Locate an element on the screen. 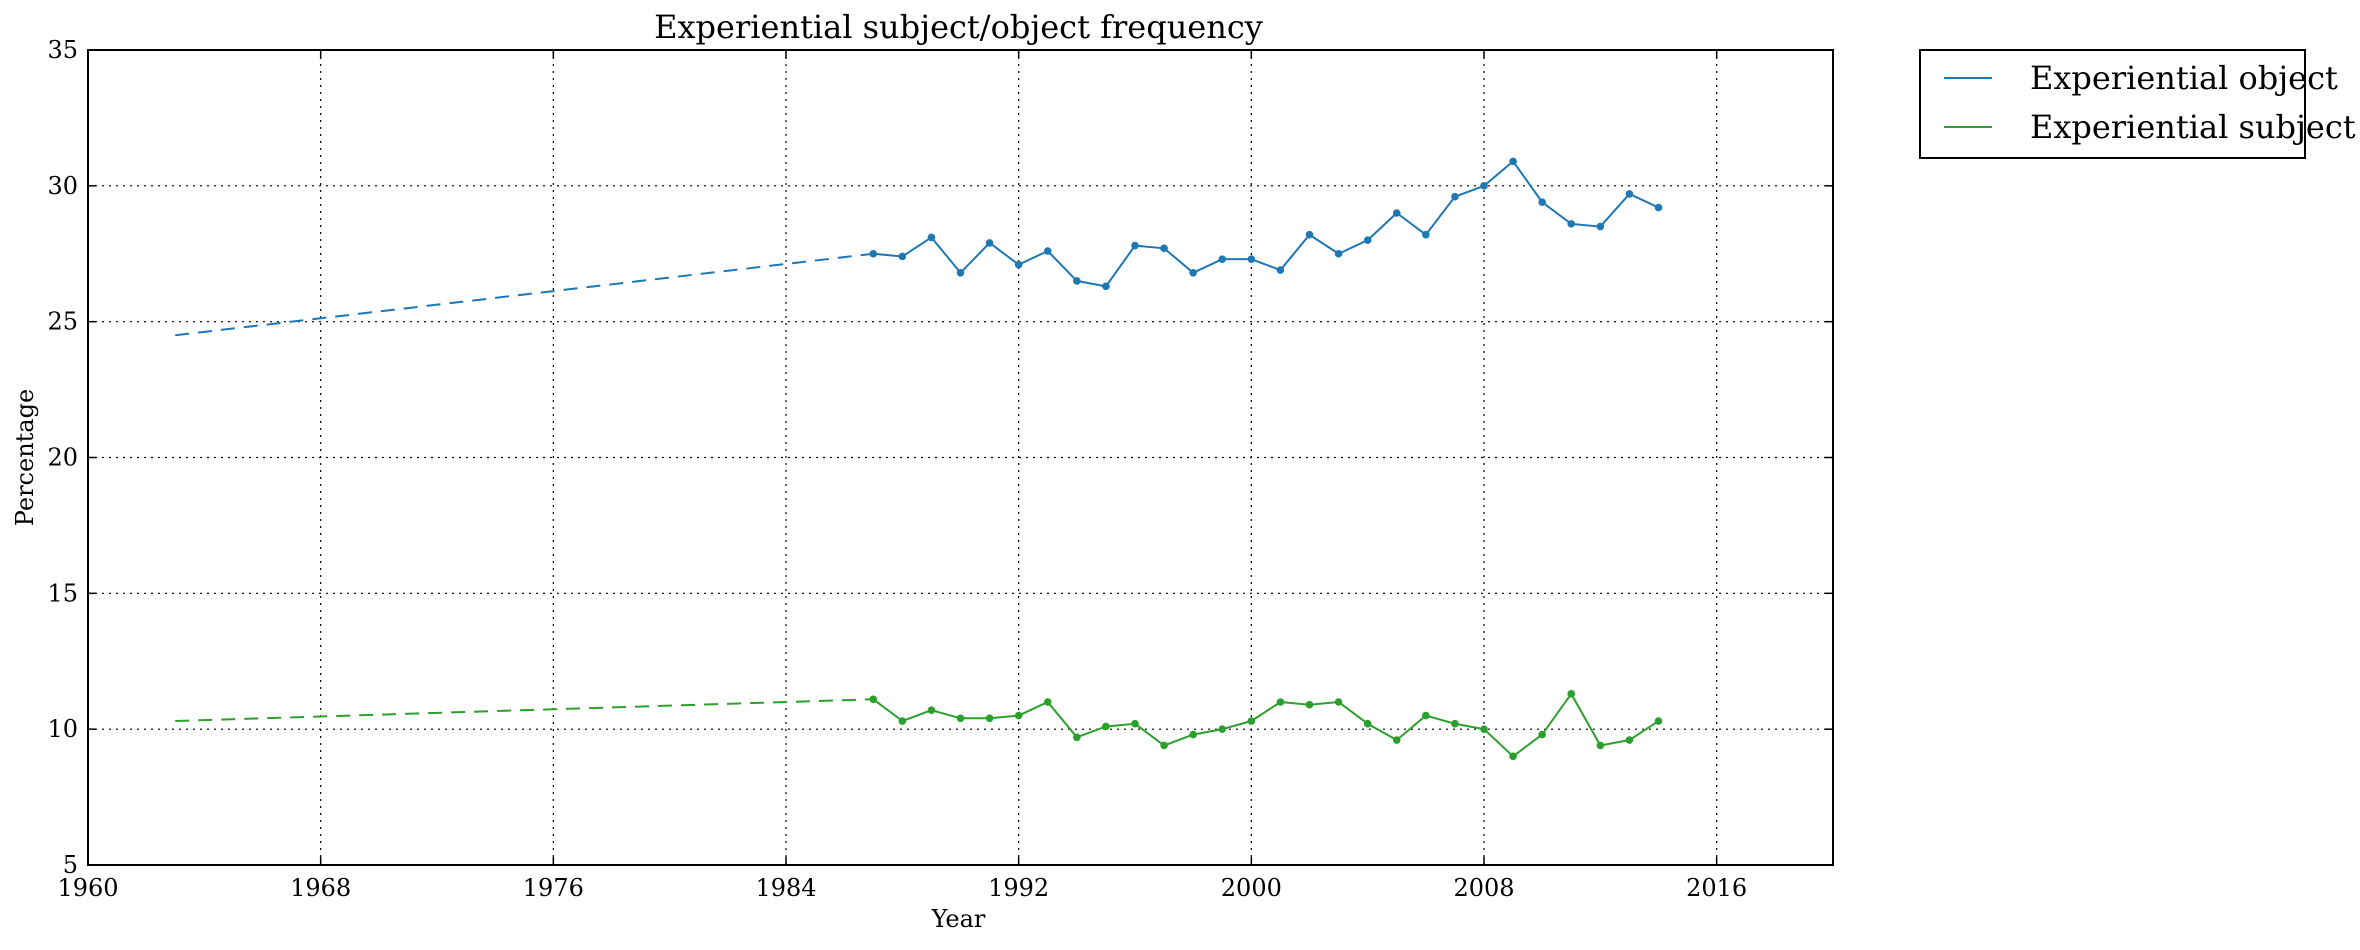 This screenshot has height=950, width=2360. x-tick-label: 2008 is located at coordinates (1483, 888).